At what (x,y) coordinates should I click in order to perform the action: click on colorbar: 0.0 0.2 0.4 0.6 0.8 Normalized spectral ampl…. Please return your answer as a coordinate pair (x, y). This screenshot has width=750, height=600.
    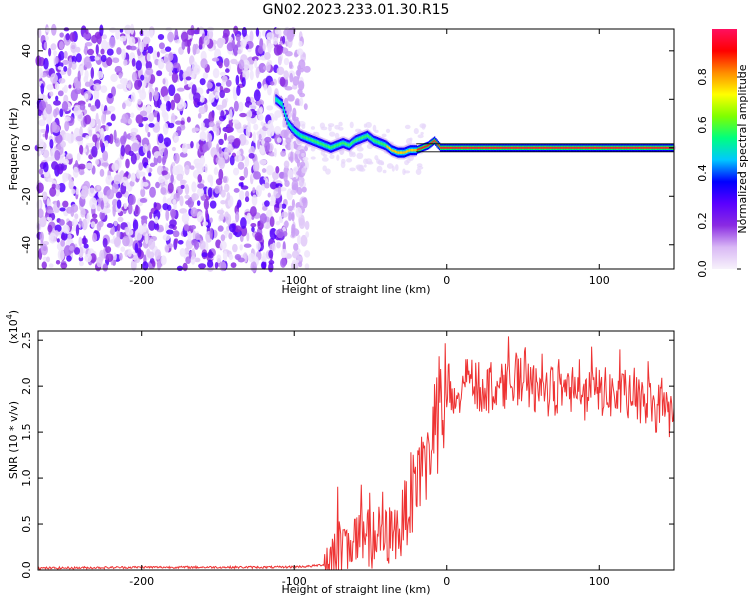
    Looking at the image, I should click on (722, 153).